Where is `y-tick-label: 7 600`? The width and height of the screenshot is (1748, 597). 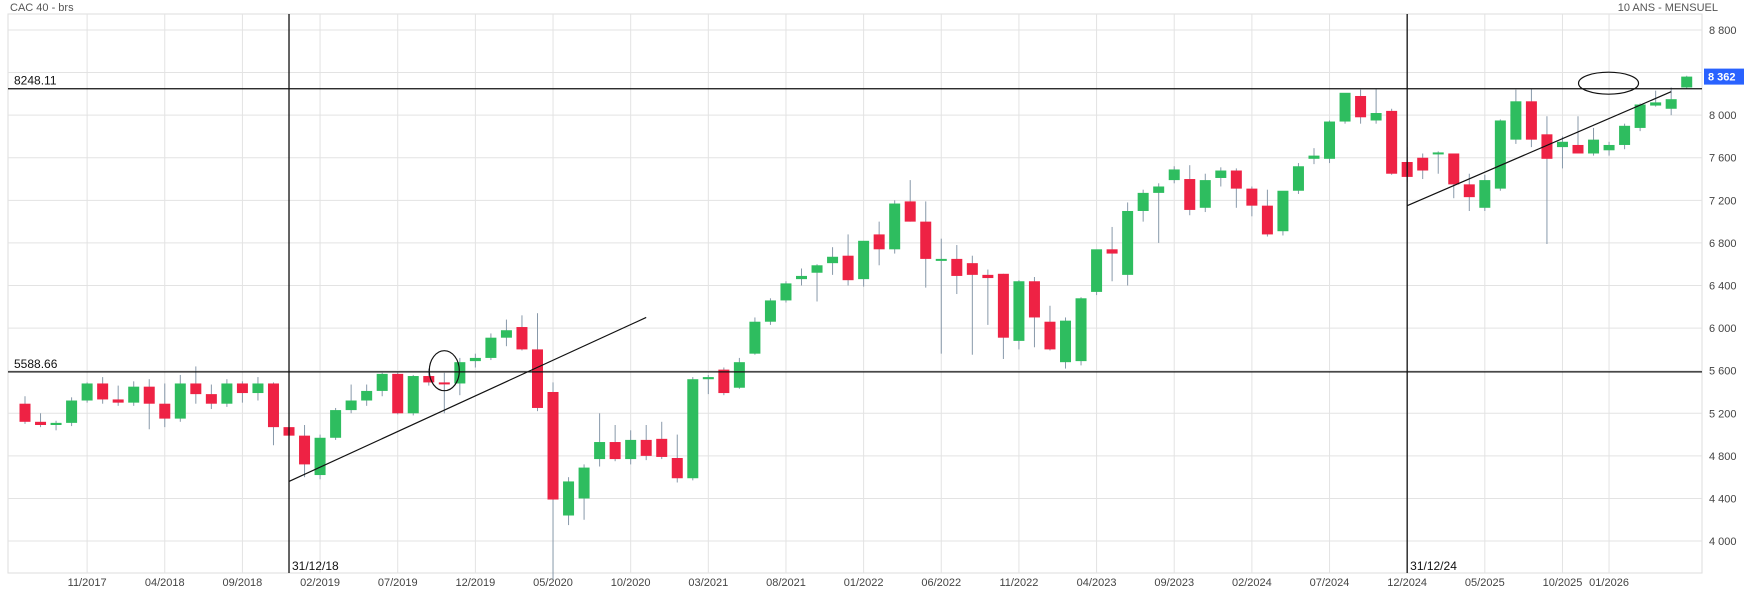
y-tick-label: 7 600 is located at coordinates (1723, 159).